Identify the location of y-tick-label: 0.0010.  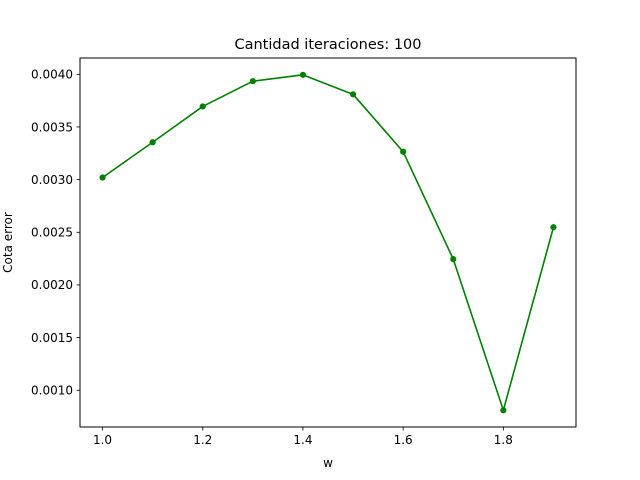
(52, 391).